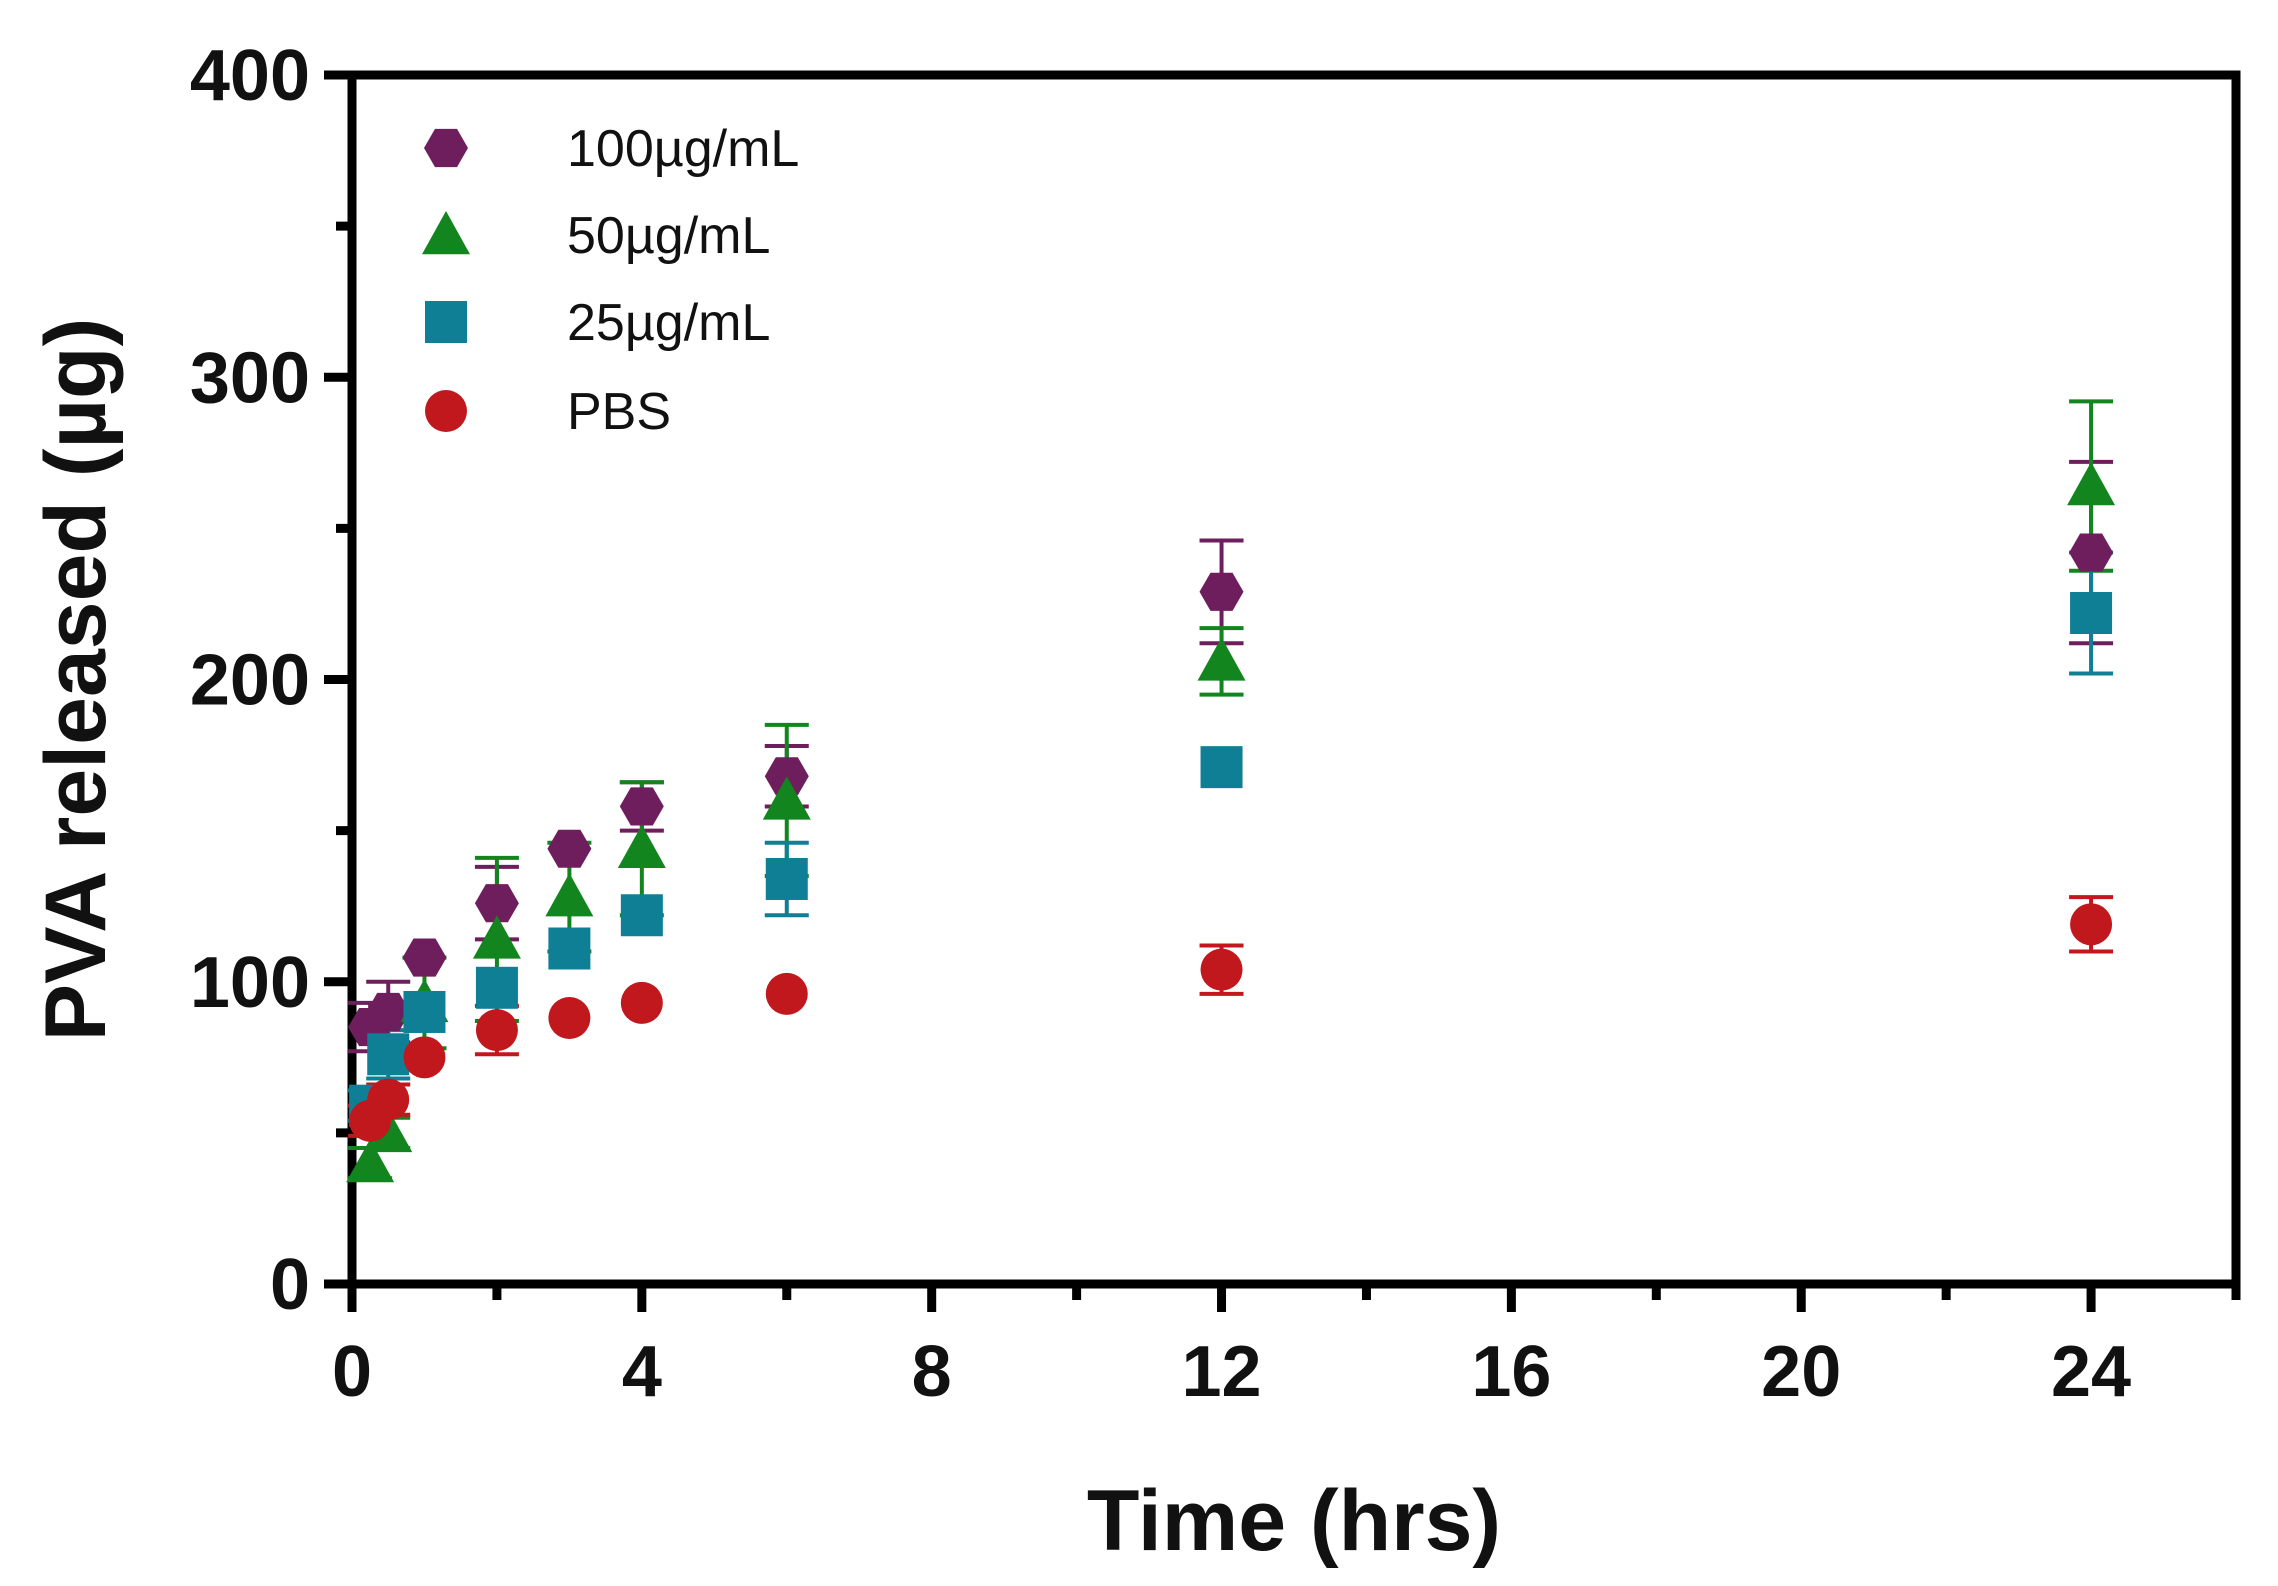 The height and width of the screenshot is (1586, 2278). I want to click on x-tick-label: 12, so click(1221, 1372).